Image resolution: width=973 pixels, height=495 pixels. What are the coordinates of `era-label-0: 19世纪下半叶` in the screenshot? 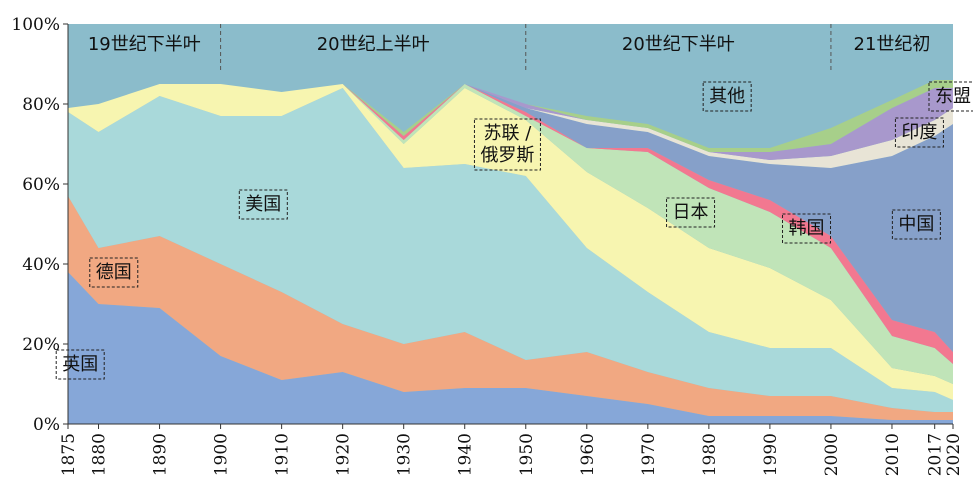 It's located at (144, 44).